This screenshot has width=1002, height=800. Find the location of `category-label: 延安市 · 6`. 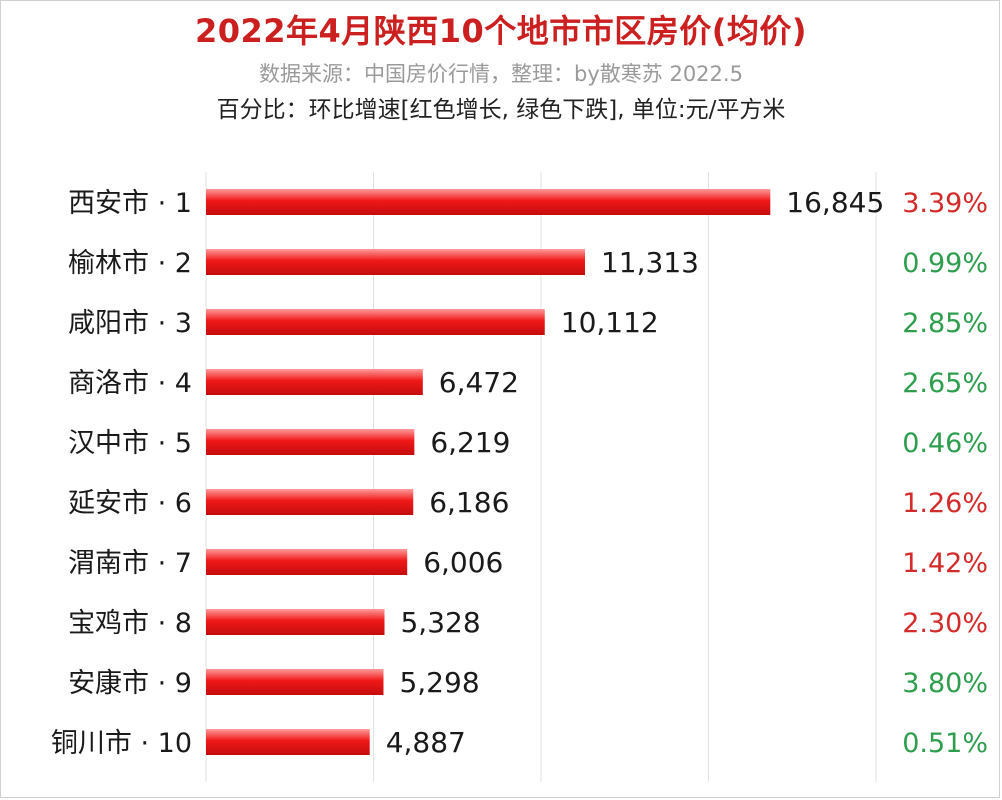

category-label: 延安市 · 6 is located at coordinates (130, 503).